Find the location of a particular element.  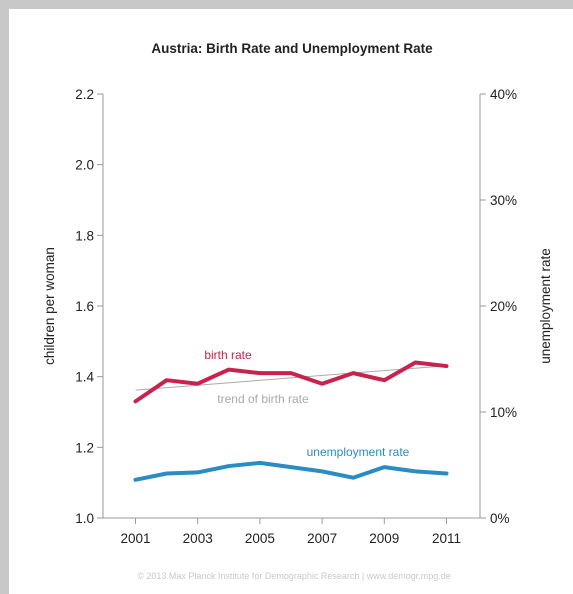

x-tick-label: 2005 is located at coordinates (260, 538).